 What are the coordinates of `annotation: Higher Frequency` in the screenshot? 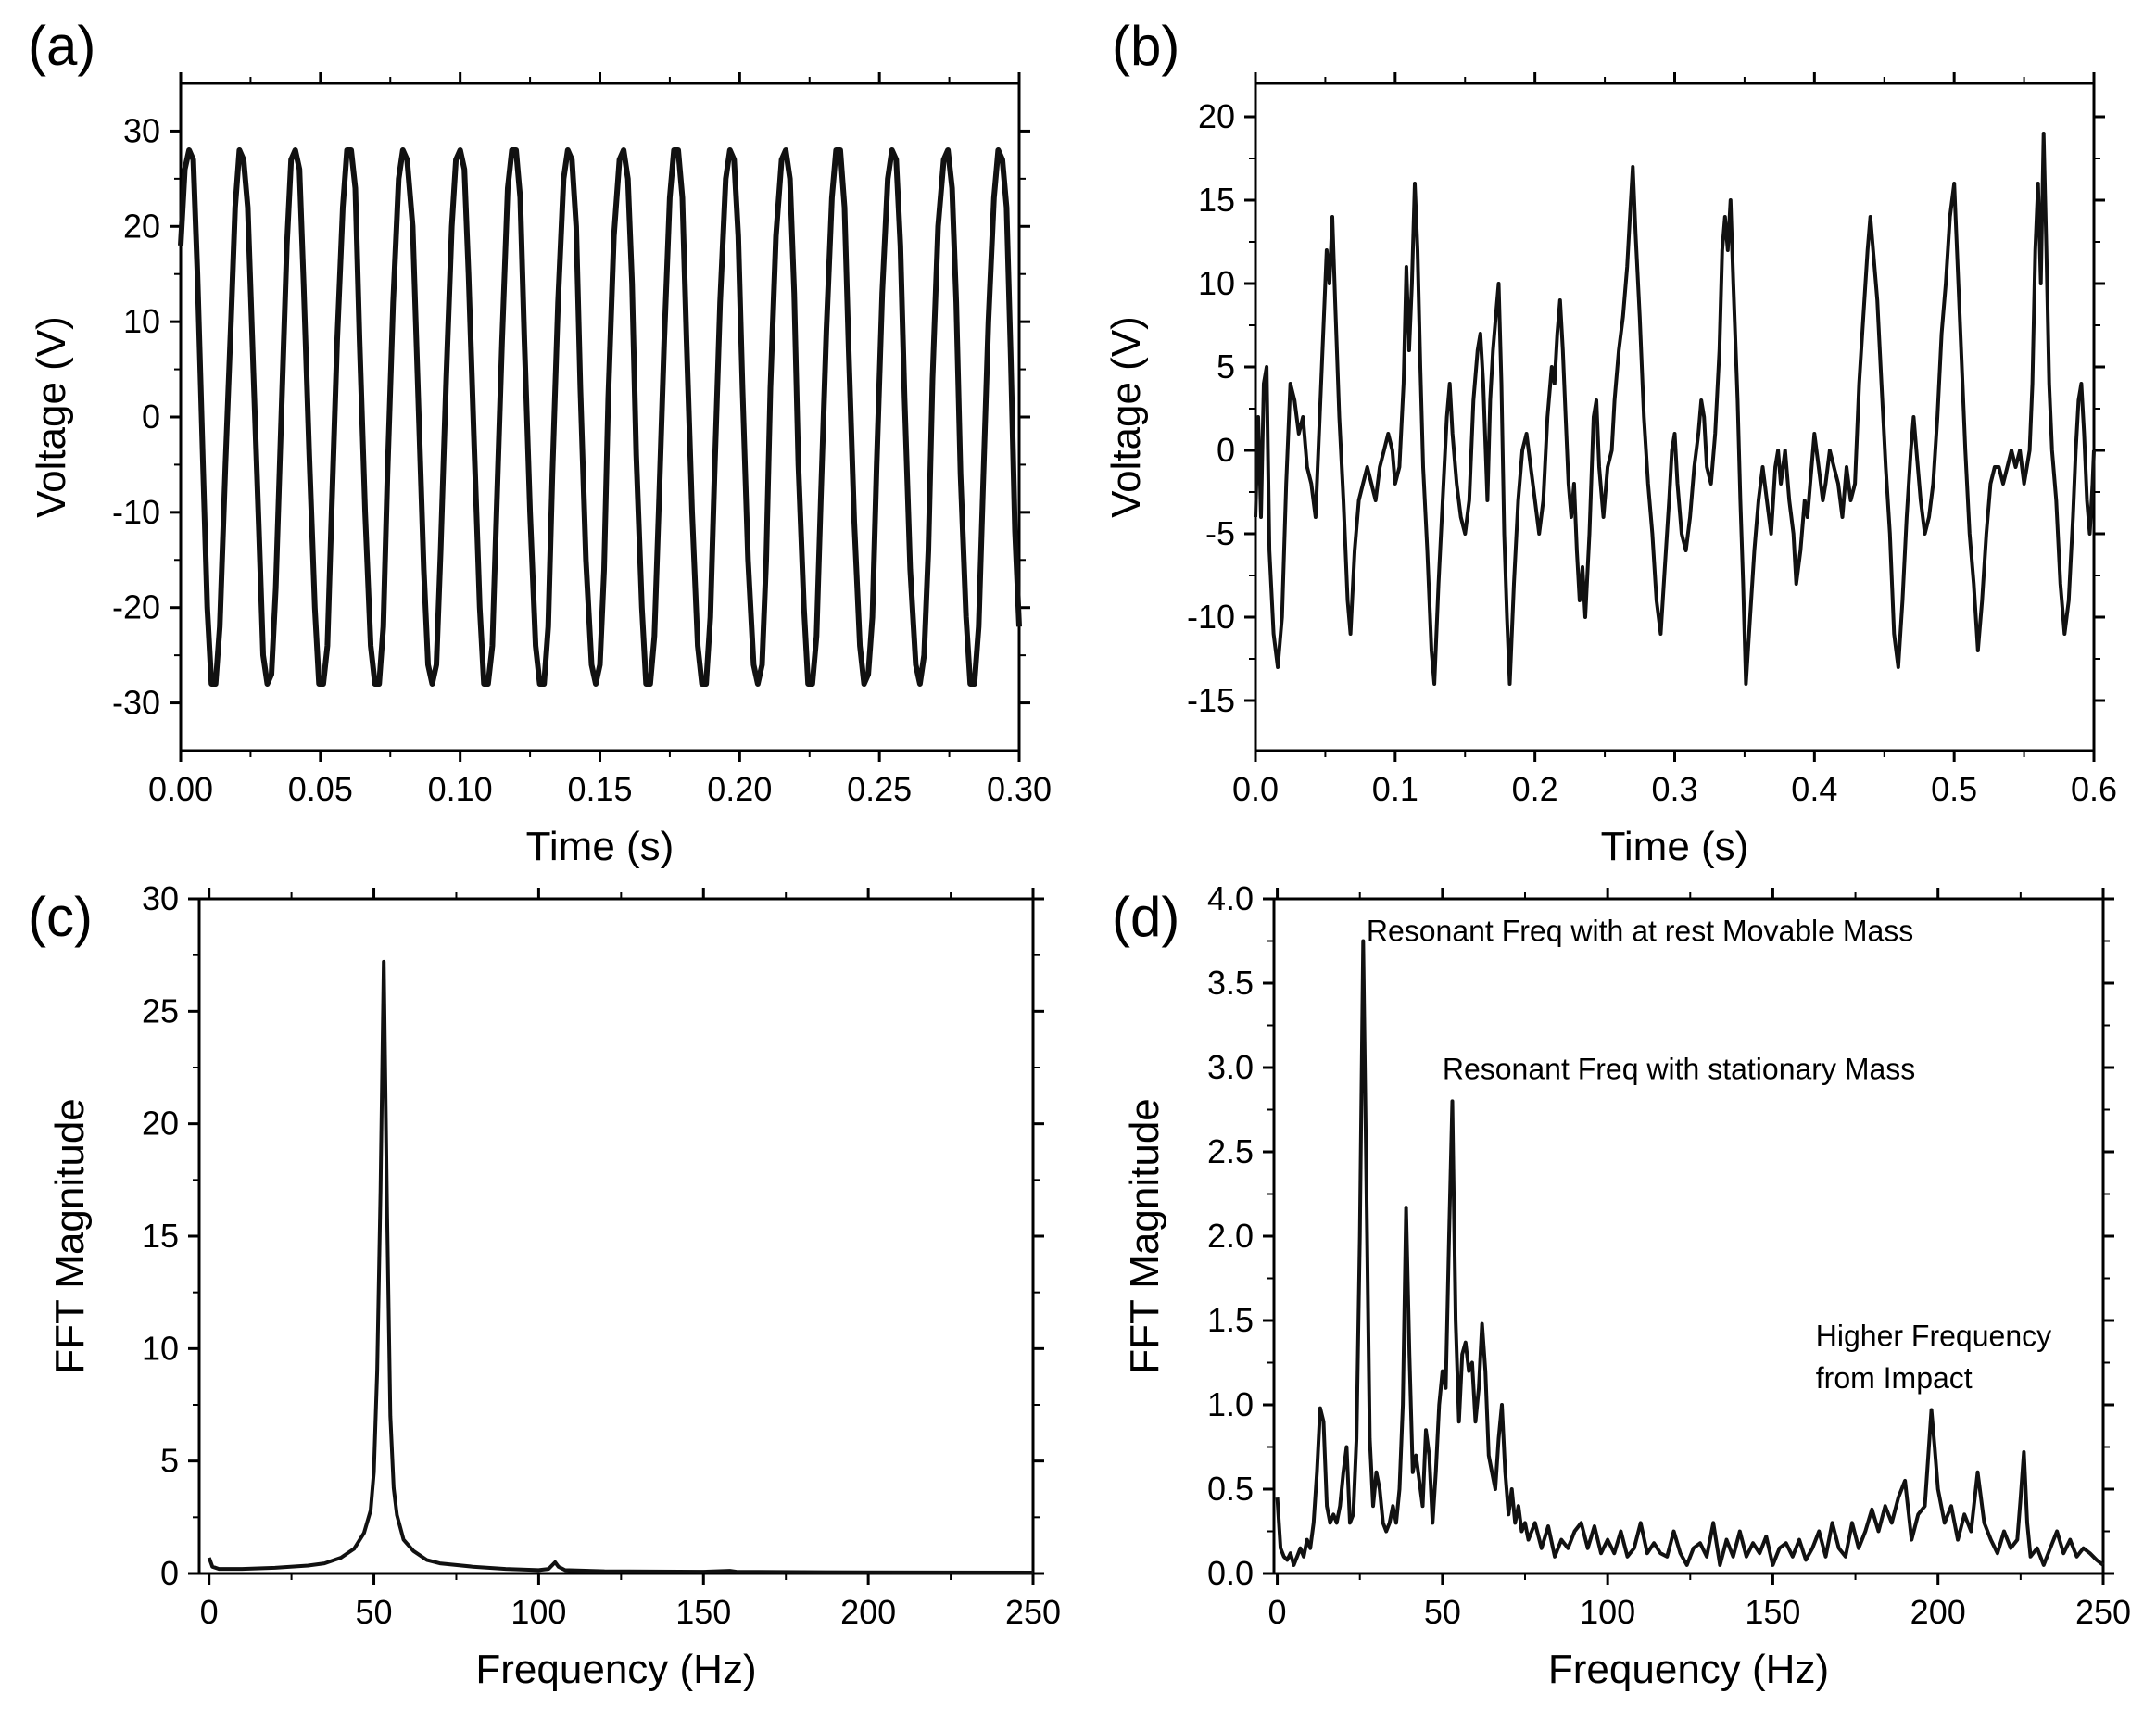 It's located at (1933, 1335).